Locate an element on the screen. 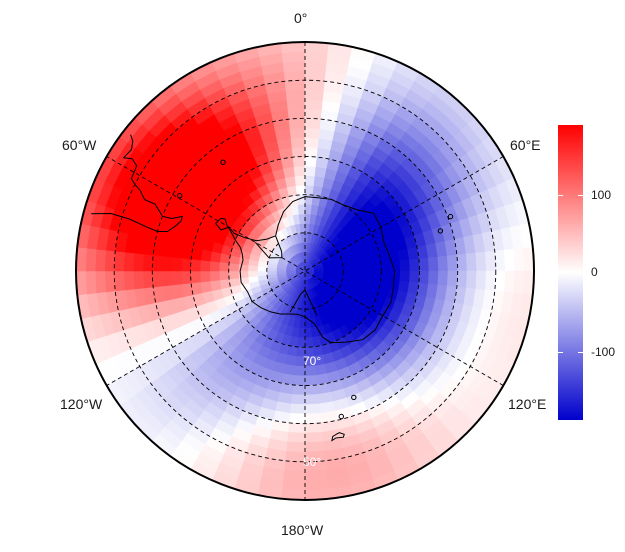 The height and width of the screenshot is (552, 625). lon-label-60w: 60°W is located at coordinates (79, 145).